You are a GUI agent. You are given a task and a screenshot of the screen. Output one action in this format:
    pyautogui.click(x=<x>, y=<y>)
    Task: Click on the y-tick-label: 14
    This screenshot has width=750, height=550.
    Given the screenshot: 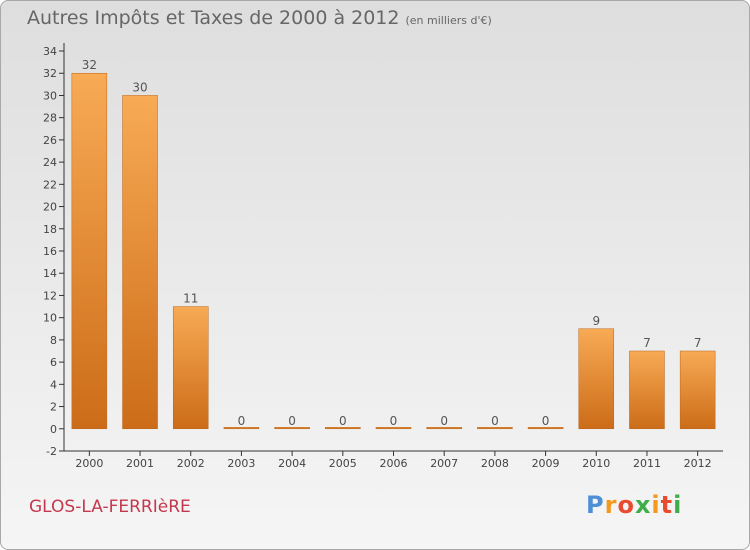 What is the action you would take?
    pyautogui.click(x=50, y=273)
    